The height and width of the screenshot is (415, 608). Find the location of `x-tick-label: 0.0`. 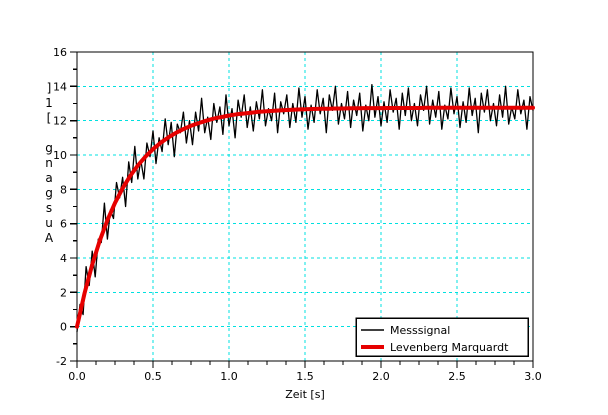

x-tick-label: 0.0 is located at coordinates (77, 376).